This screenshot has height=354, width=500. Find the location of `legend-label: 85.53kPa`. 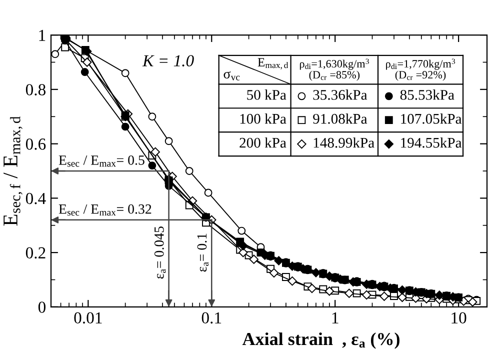

legend-label: 85.53kPa is located at coordinates (427, 95).